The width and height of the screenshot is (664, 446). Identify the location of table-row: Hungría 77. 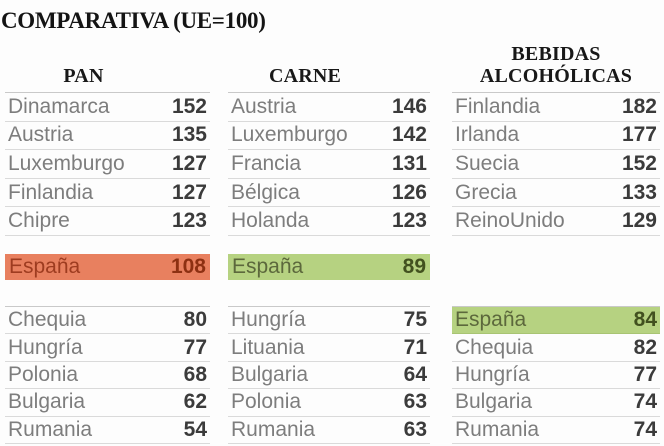
(107, 348).